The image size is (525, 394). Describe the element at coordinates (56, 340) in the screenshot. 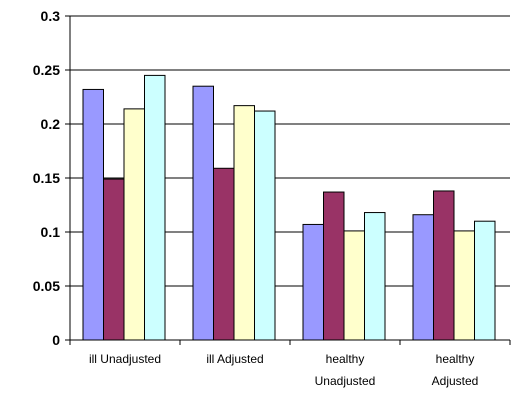

I see `y-tick-label: 0` at that location.